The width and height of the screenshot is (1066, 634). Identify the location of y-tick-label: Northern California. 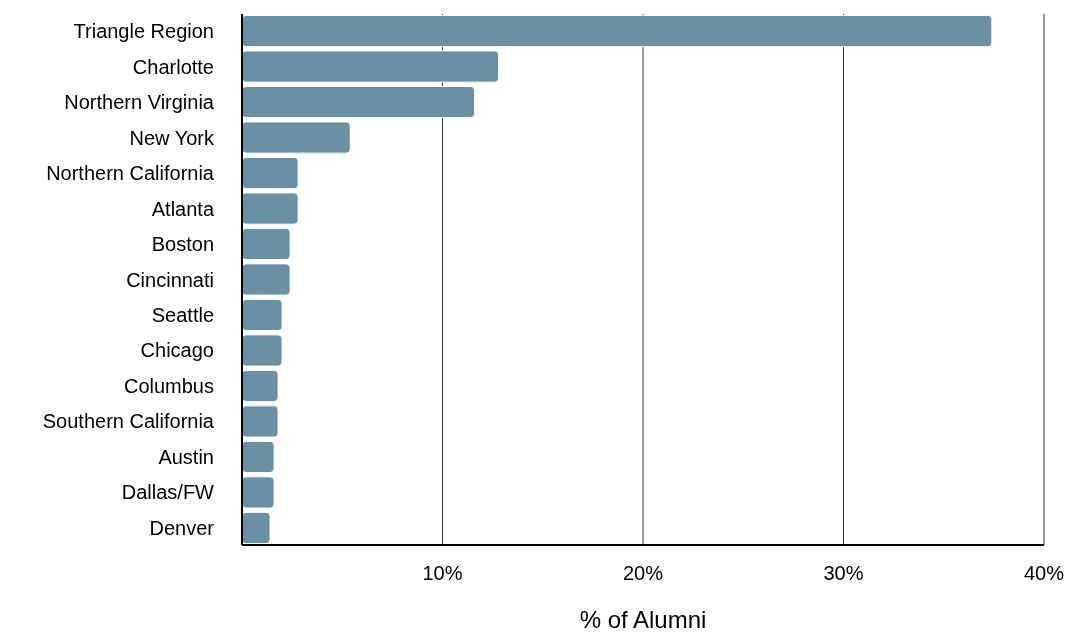
(130, 173).